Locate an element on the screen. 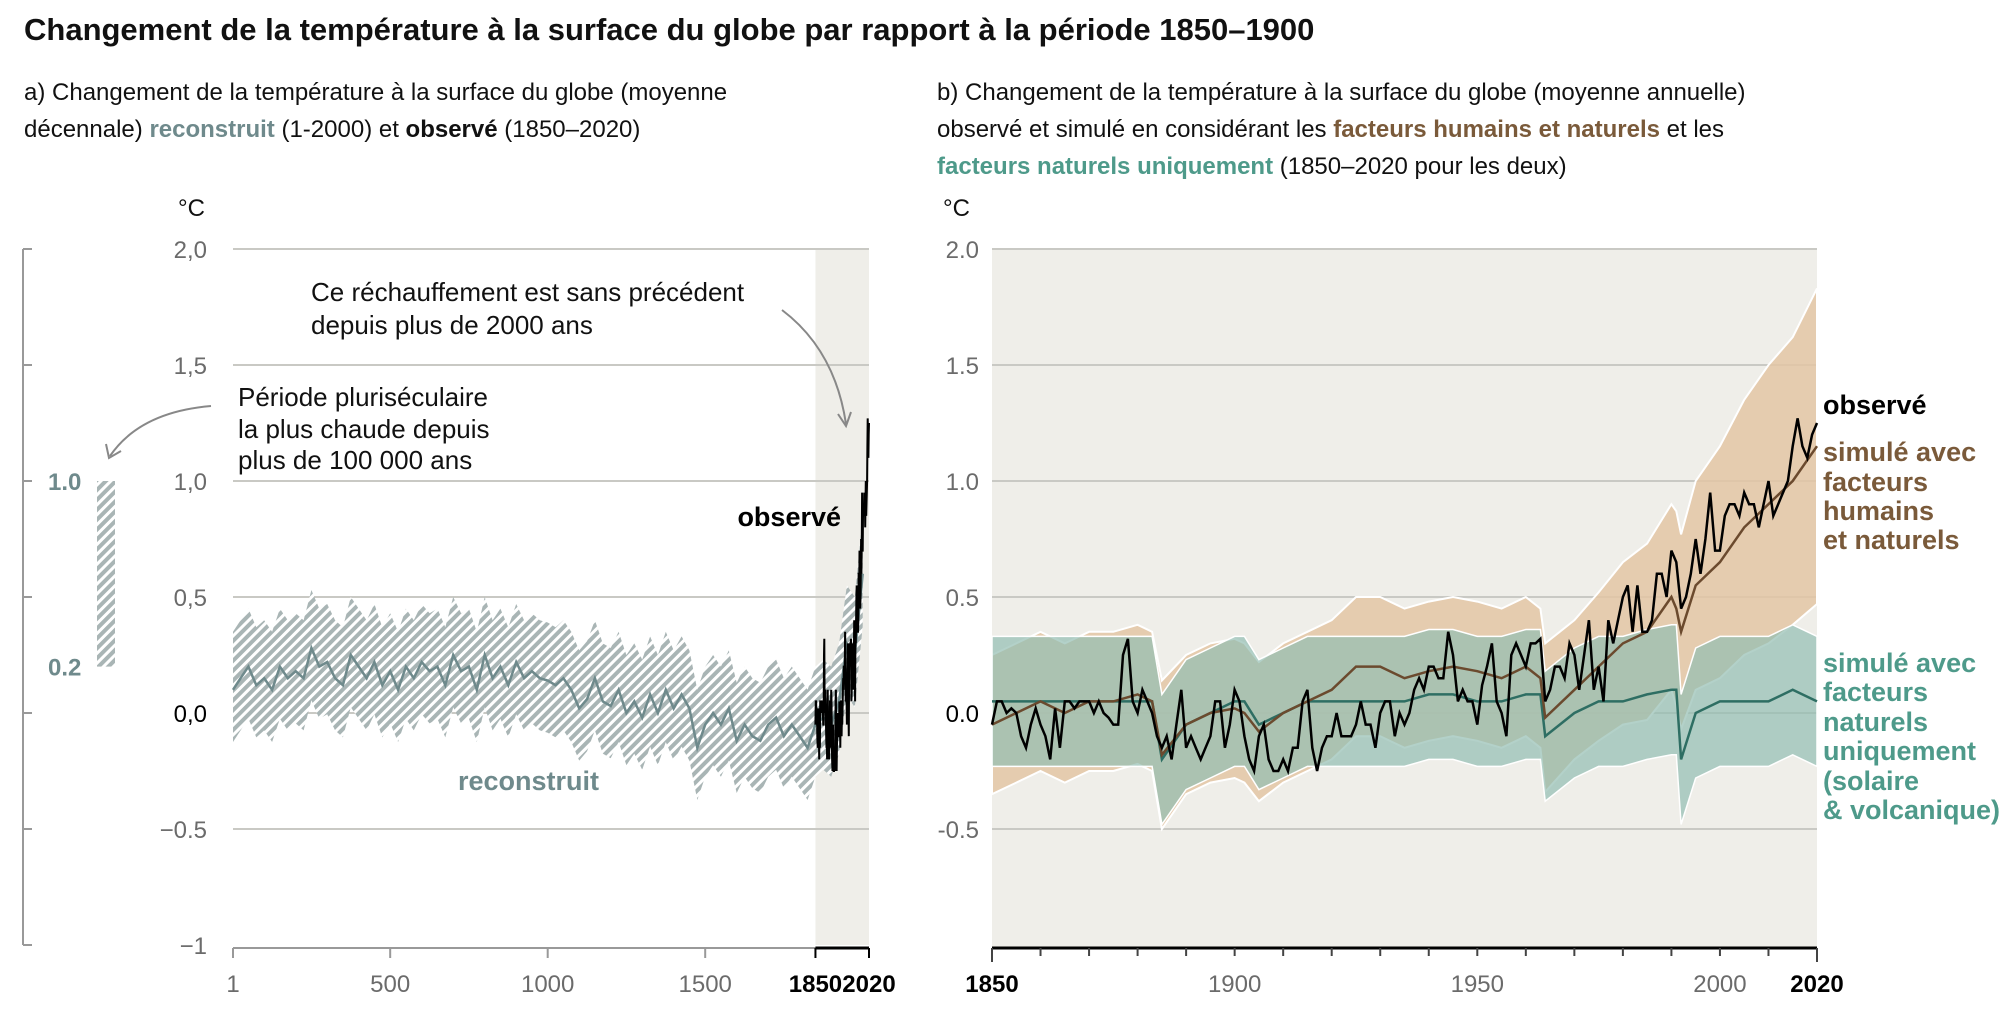  natural-label-line: facteurs is located at coordinates (1875, 692).